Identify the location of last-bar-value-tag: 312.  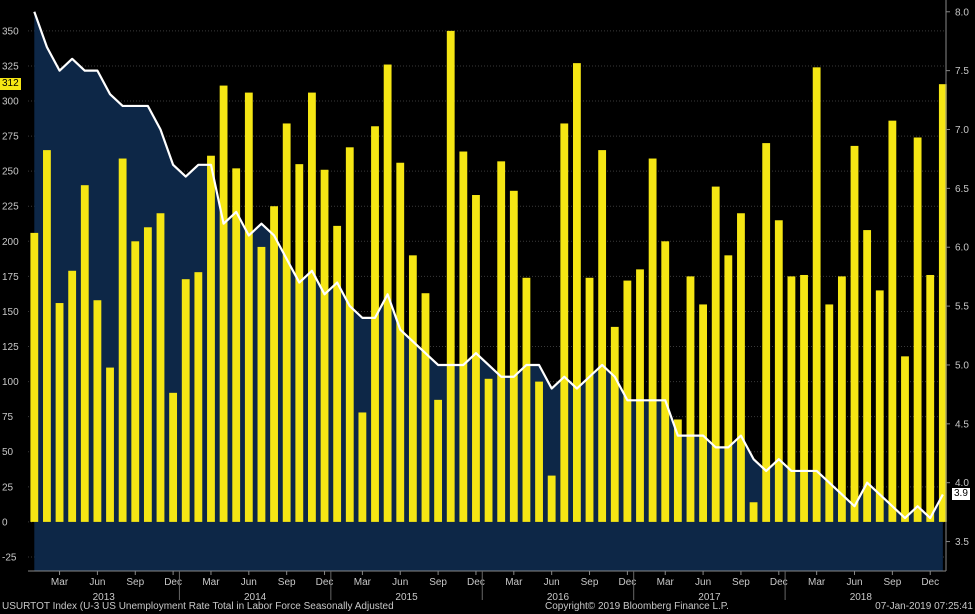
(10, 84).